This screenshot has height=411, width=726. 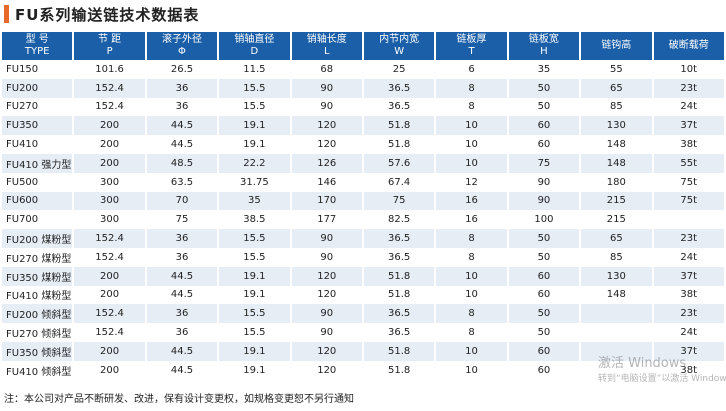 What do you see at coordinates (544, 51) in the screenshot?
I see `column-header-line: H` at bounding box center [544, 51].